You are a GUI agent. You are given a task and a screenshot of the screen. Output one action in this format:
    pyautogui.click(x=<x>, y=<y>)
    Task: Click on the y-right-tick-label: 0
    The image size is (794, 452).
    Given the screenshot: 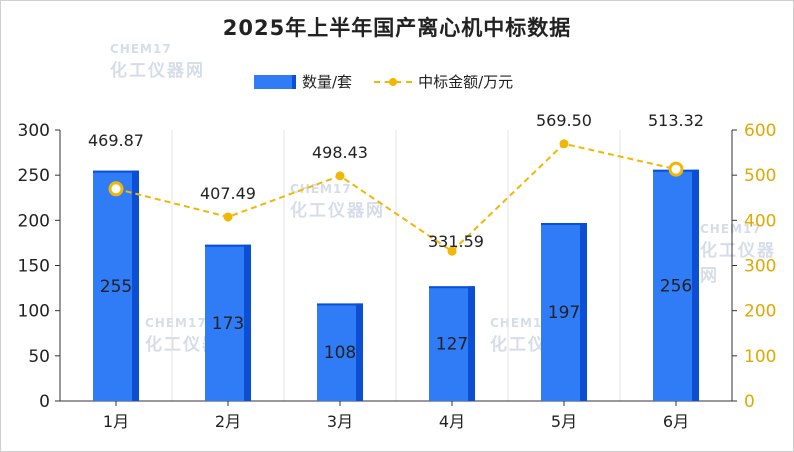 What is the action you would take?
    pyautogui.click(x=749, y=402)
    